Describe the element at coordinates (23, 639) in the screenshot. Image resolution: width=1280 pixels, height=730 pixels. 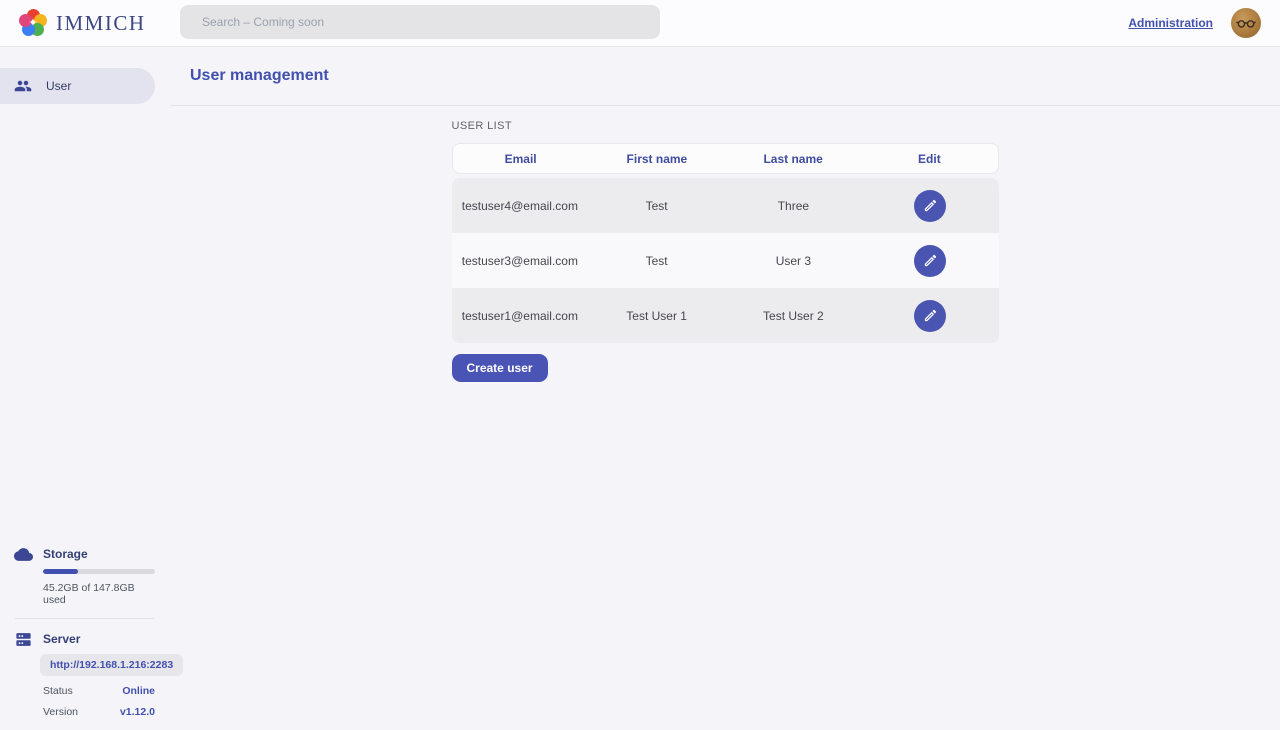
I see `server-icon` at that location.